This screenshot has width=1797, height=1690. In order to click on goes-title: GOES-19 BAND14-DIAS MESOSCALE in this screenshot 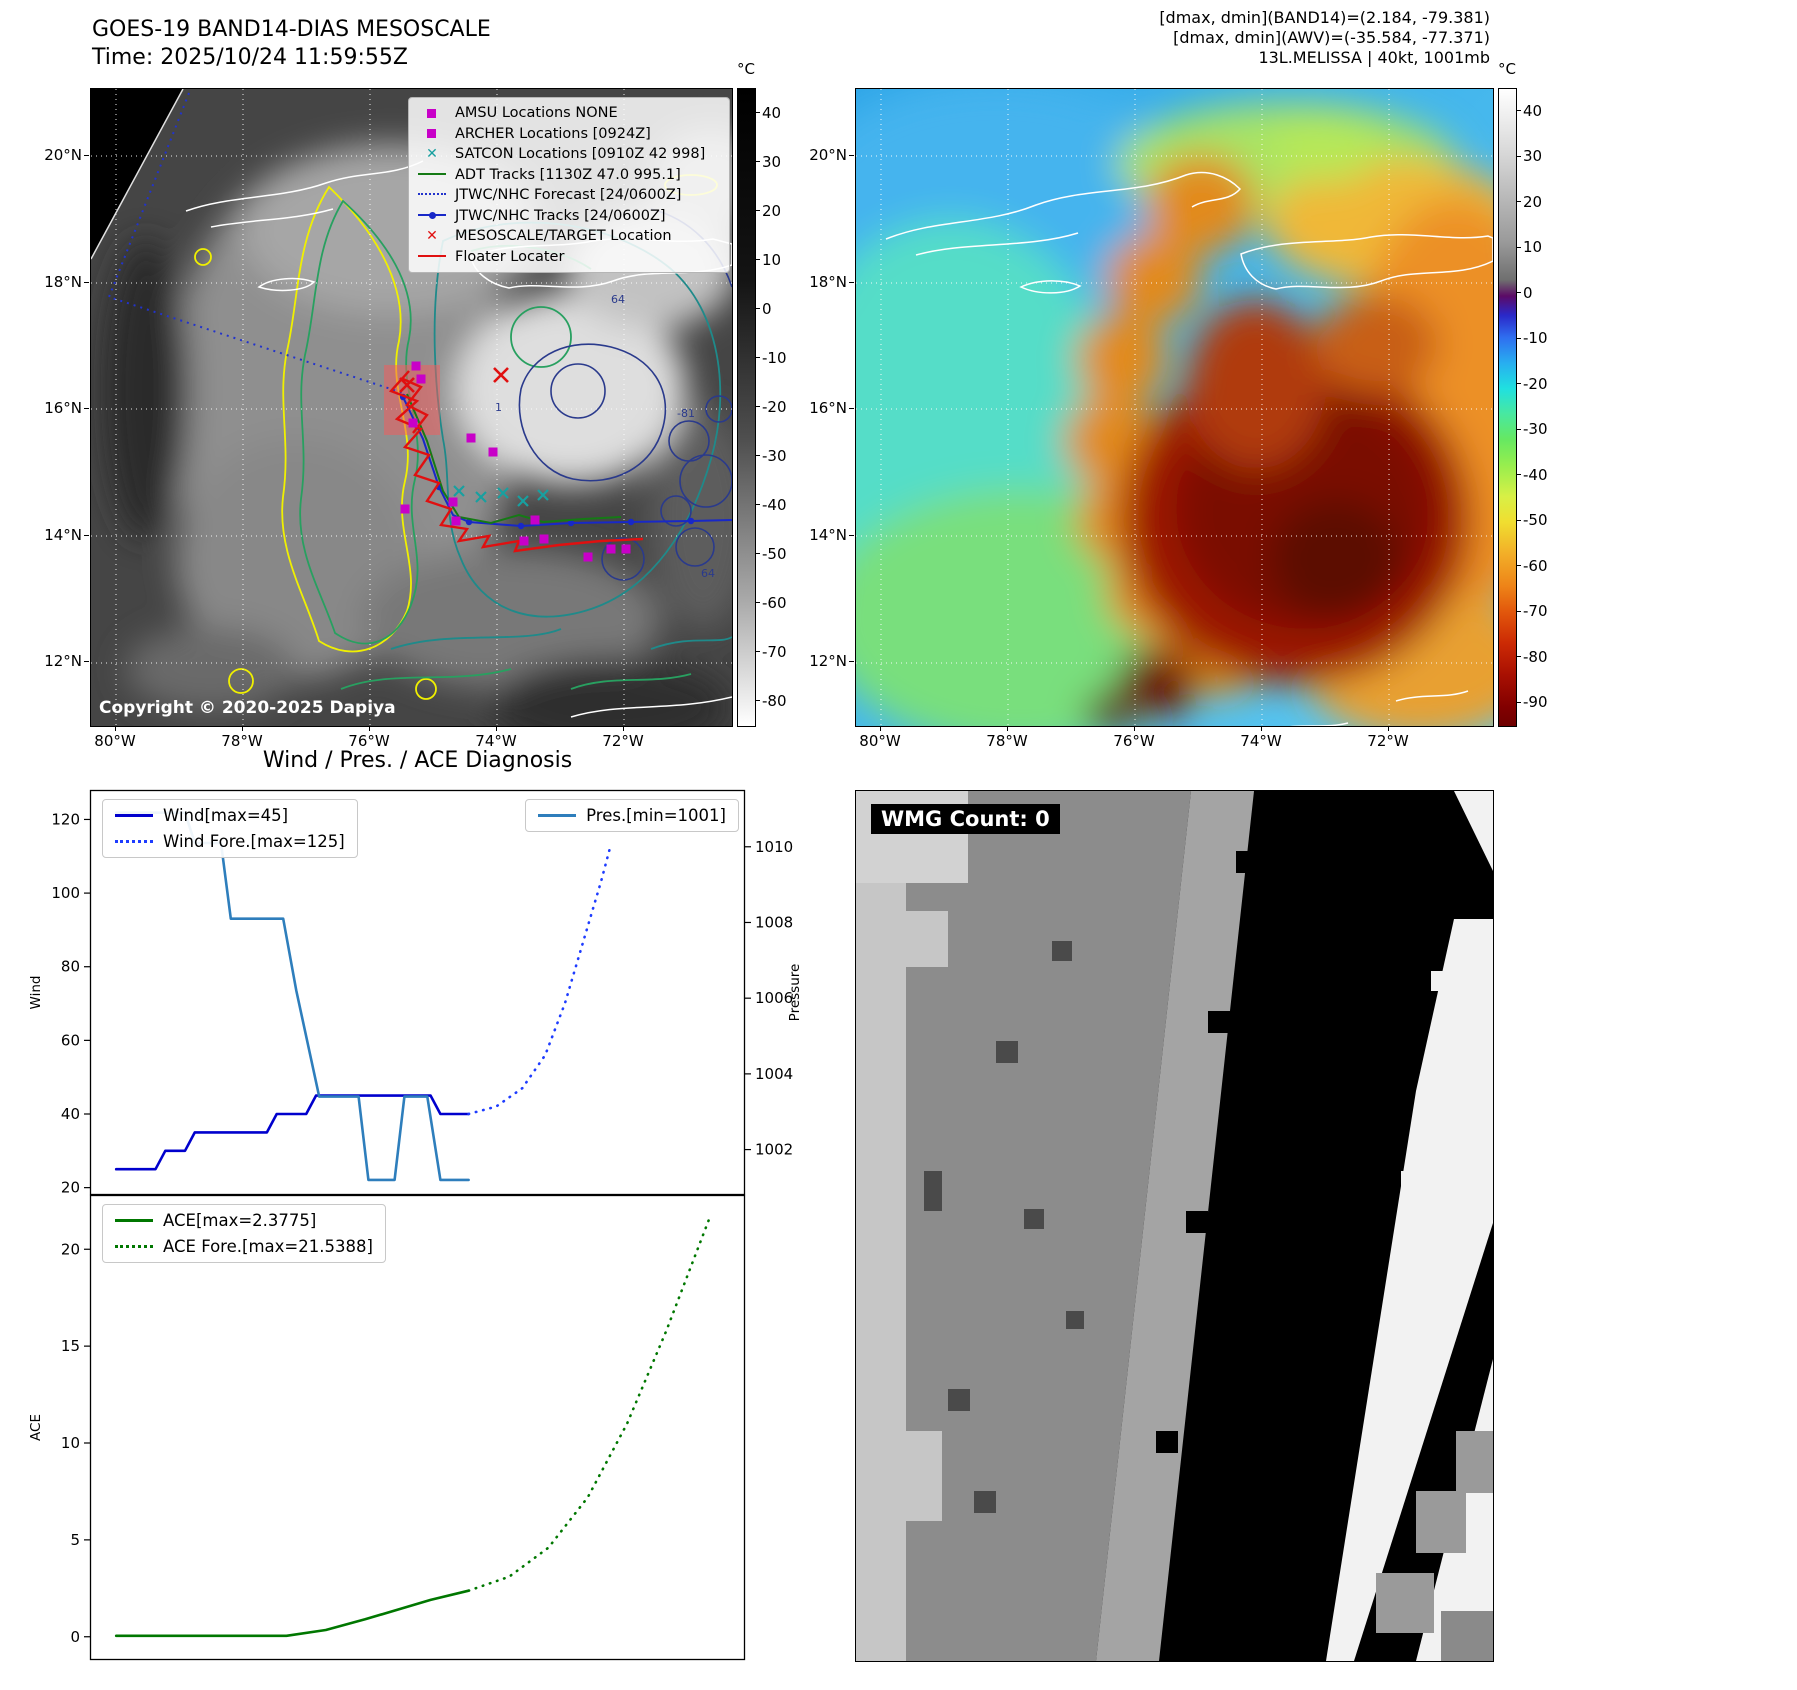, I will do `click(291, 29)`.